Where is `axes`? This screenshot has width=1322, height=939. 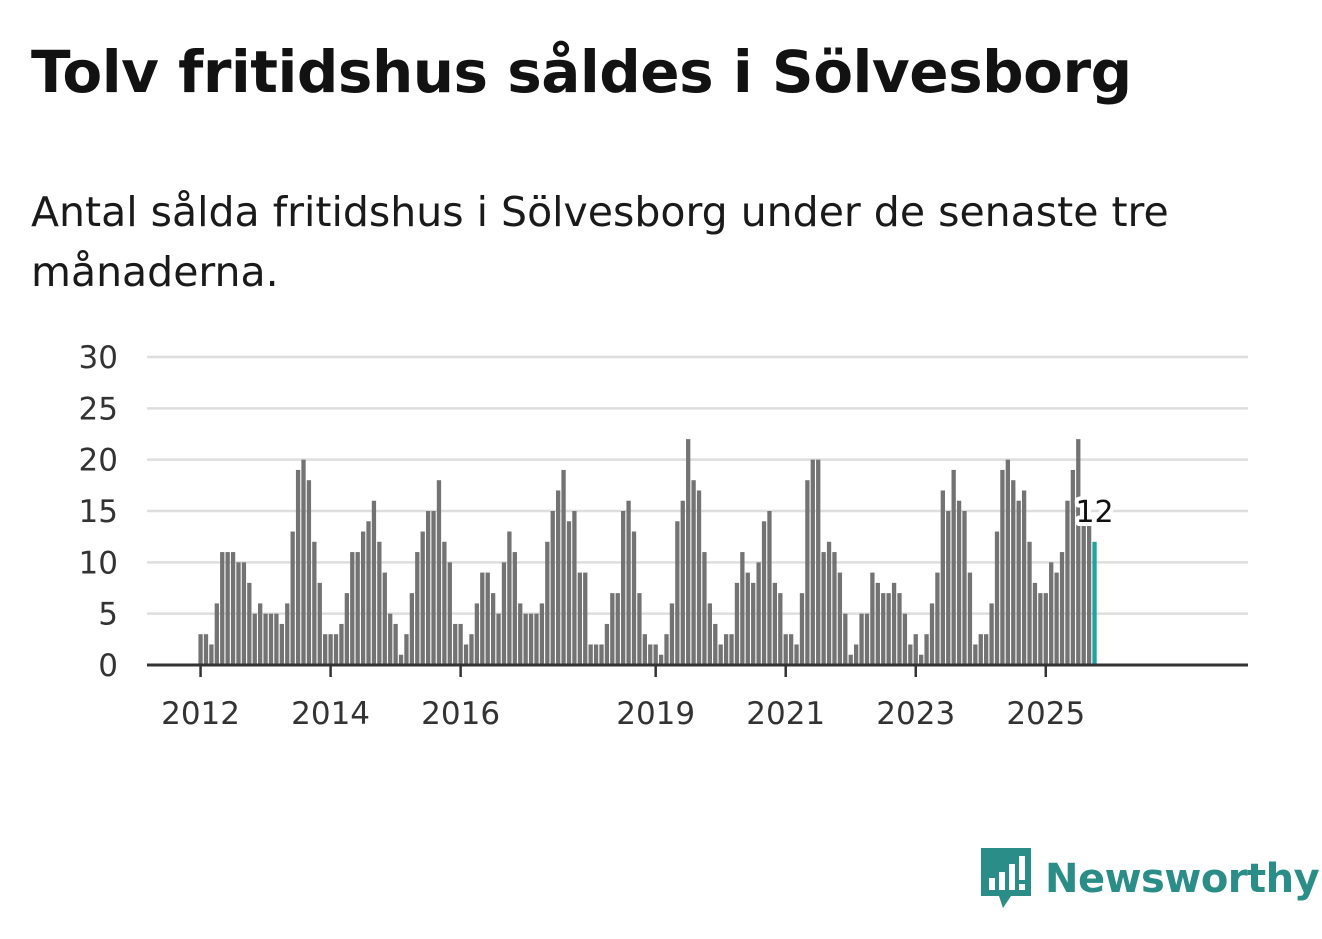 axes is located at coordinates (697, 670).